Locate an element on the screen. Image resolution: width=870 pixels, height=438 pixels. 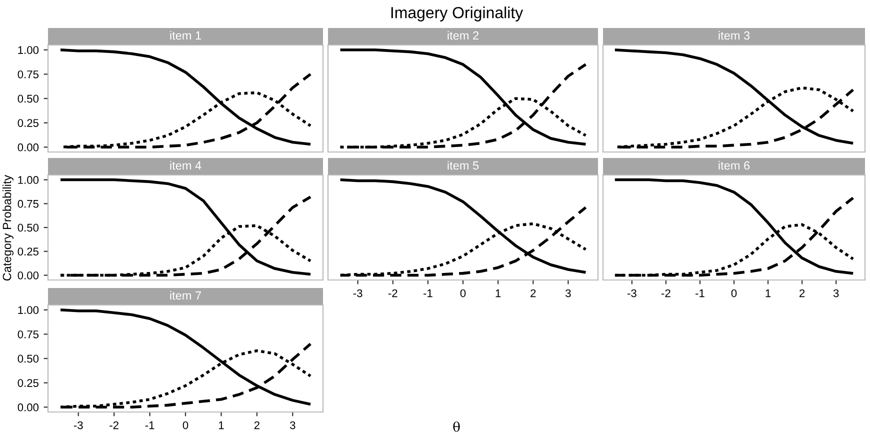
chart-subtitle: item 4 is located at coordinates (186, 165).